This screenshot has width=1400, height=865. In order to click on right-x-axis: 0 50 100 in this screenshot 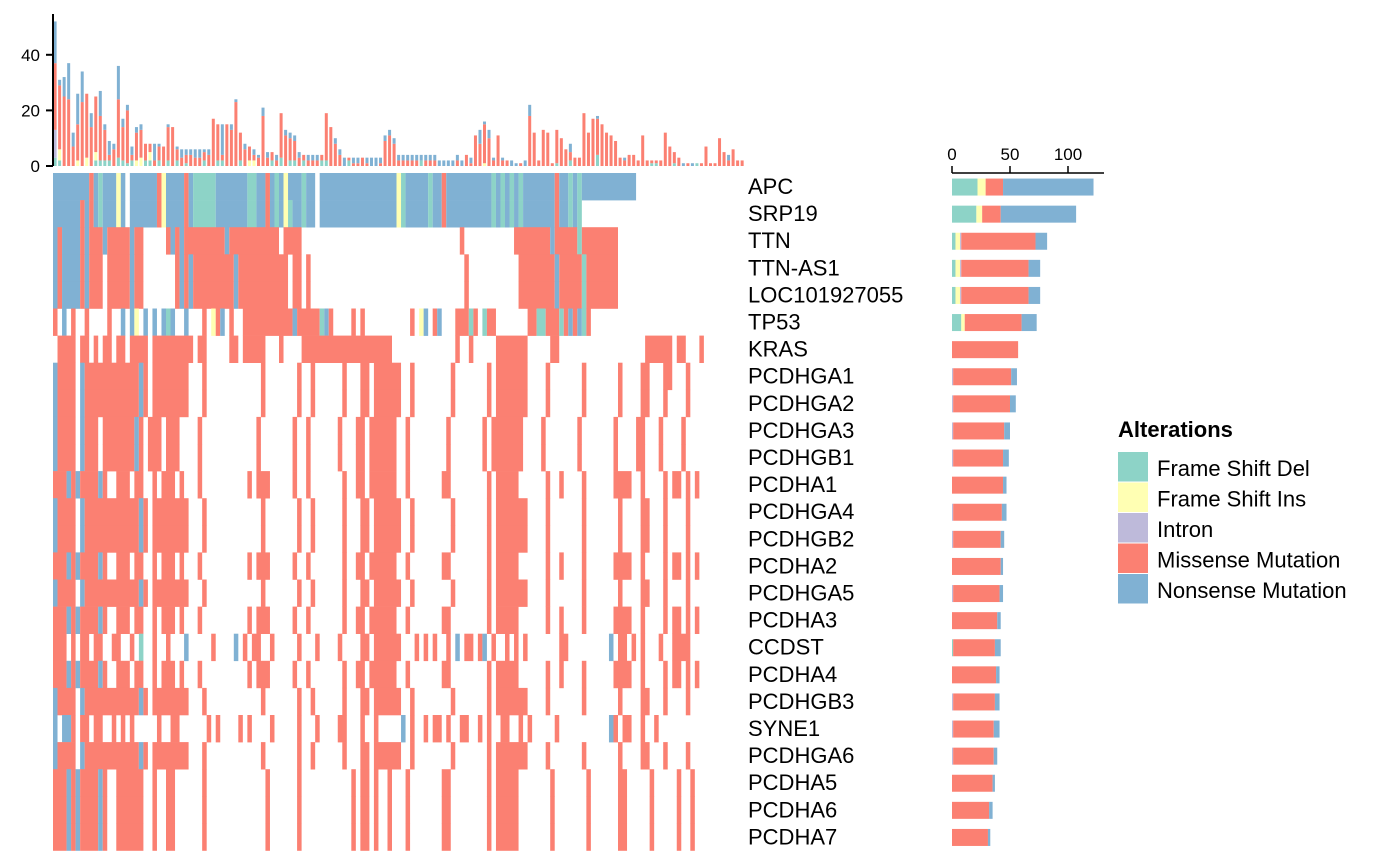, I will do `click(1025, 159)`.